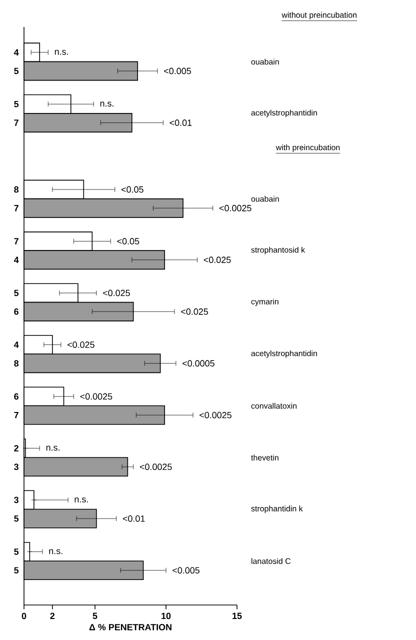  Describe the element at coordinates (52, 616) in the screenshot. I see `x-tick-label: 2` at that location.